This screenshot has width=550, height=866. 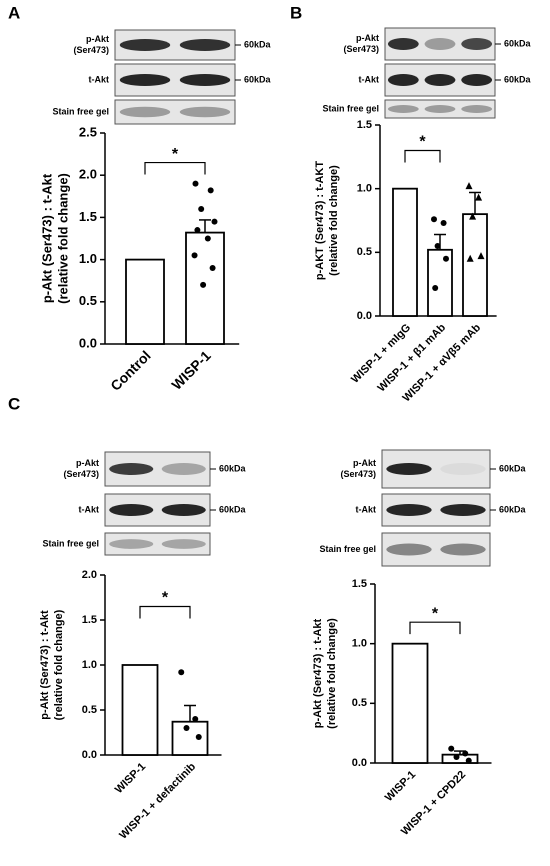 What do you see at coordinates (296, 12) in the screenshot?
I see `panel-label: B` at bounding box center [296, 12].